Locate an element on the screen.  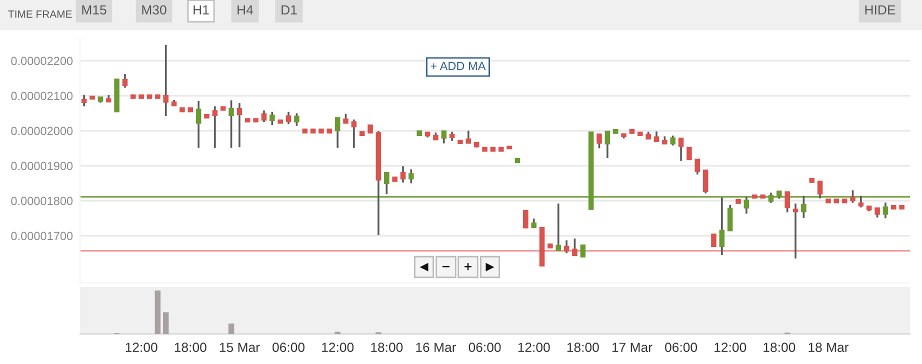
y-tick-label: 0.00001800 is located at coordinates (42, 201).